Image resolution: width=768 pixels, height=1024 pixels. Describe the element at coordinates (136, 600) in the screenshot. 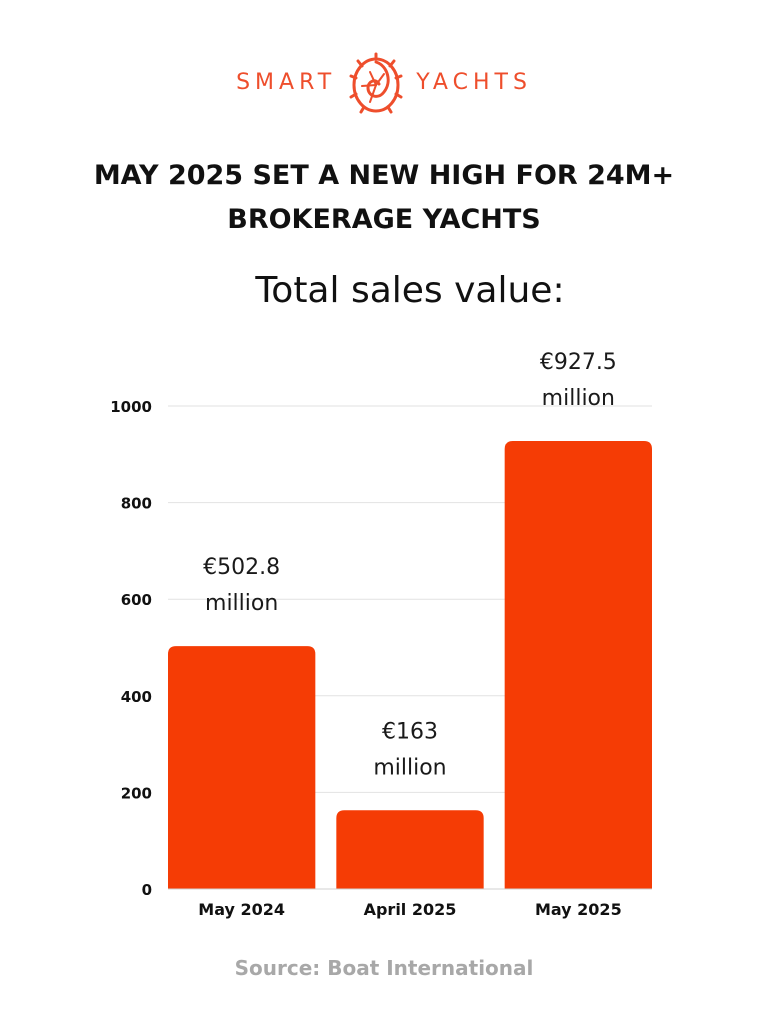

I see `y-tick-label: 600` at that location.